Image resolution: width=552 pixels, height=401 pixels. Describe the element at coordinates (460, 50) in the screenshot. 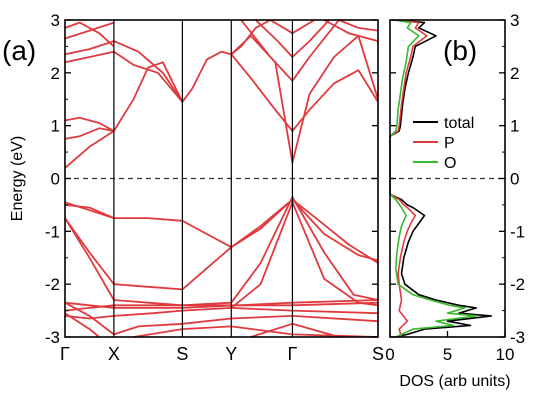

I see `panel-label-b: (b)` at that location.